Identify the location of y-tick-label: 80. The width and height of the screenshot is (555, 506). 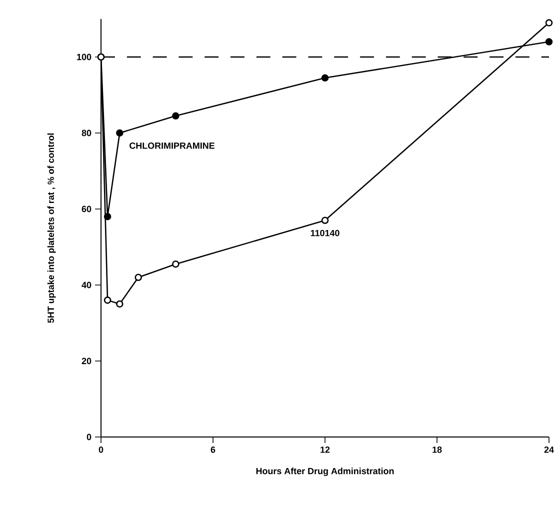
(87, 133).